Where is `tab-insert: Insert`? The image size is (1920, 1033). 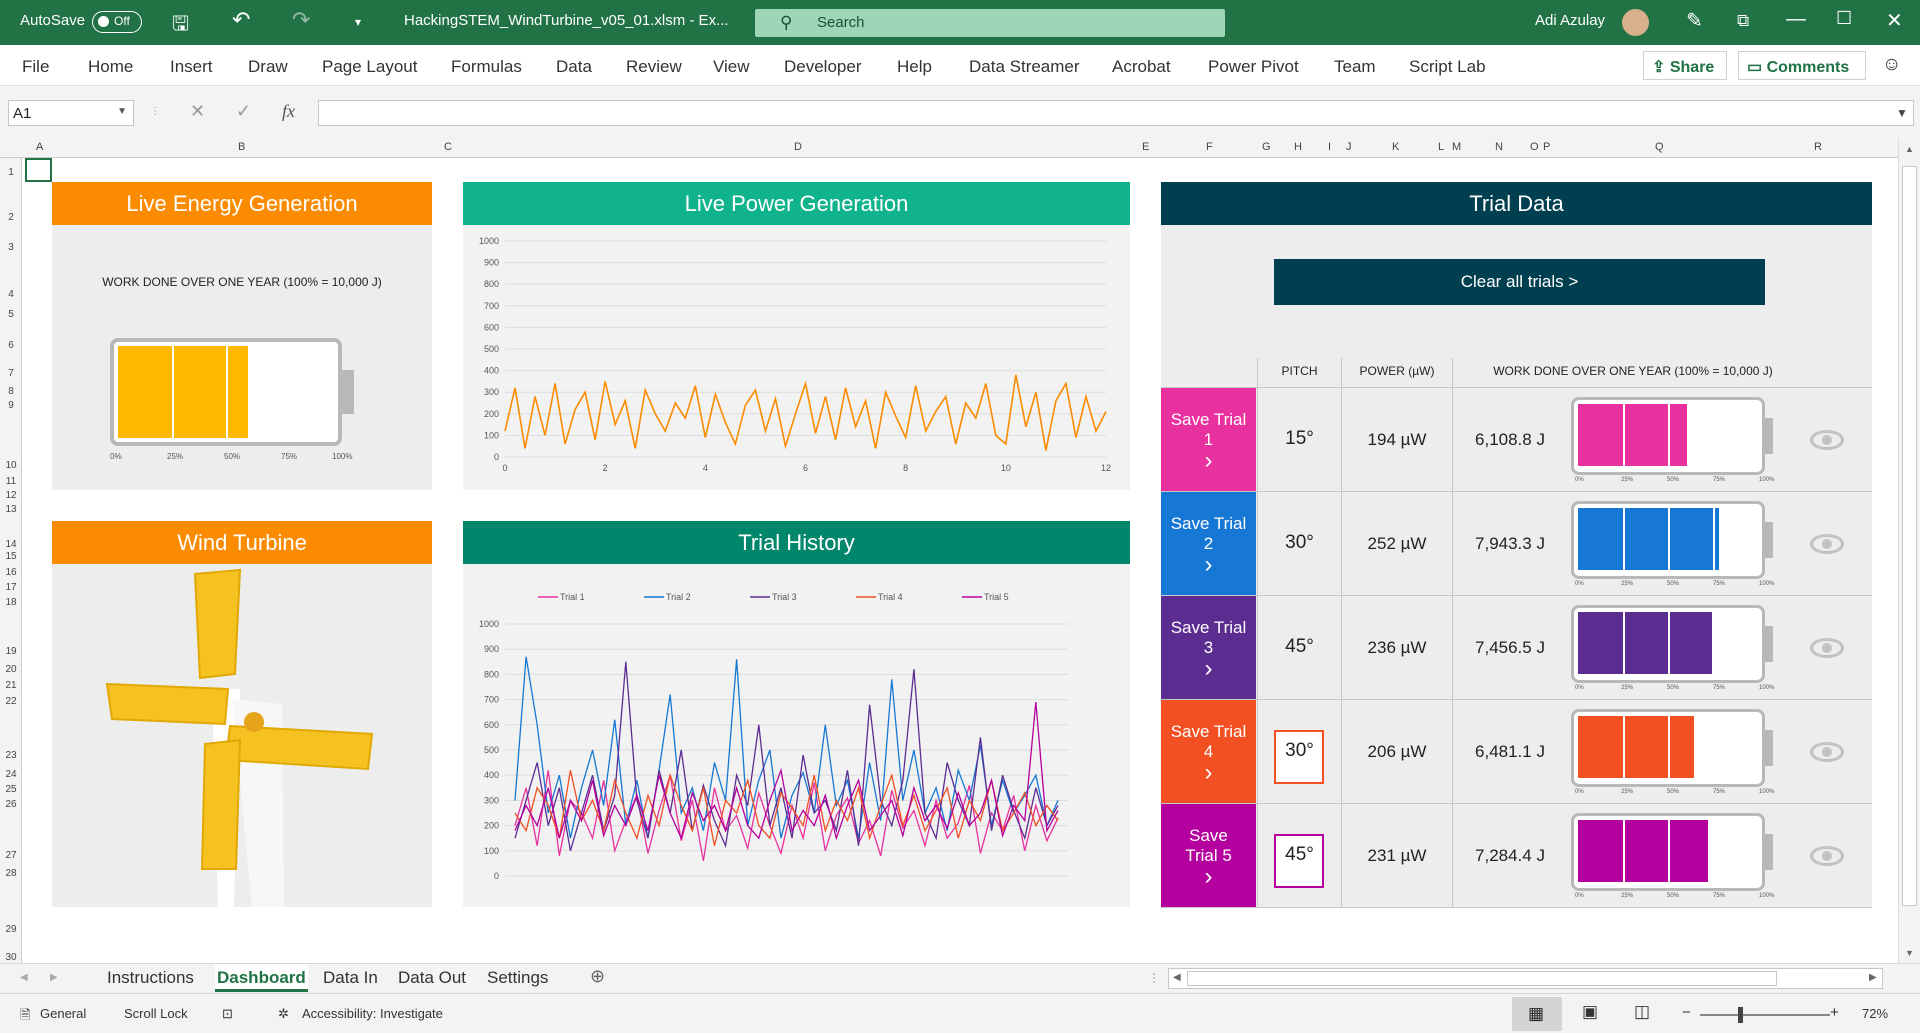
tab-insert: Insert is located at coordinates (191, 66).